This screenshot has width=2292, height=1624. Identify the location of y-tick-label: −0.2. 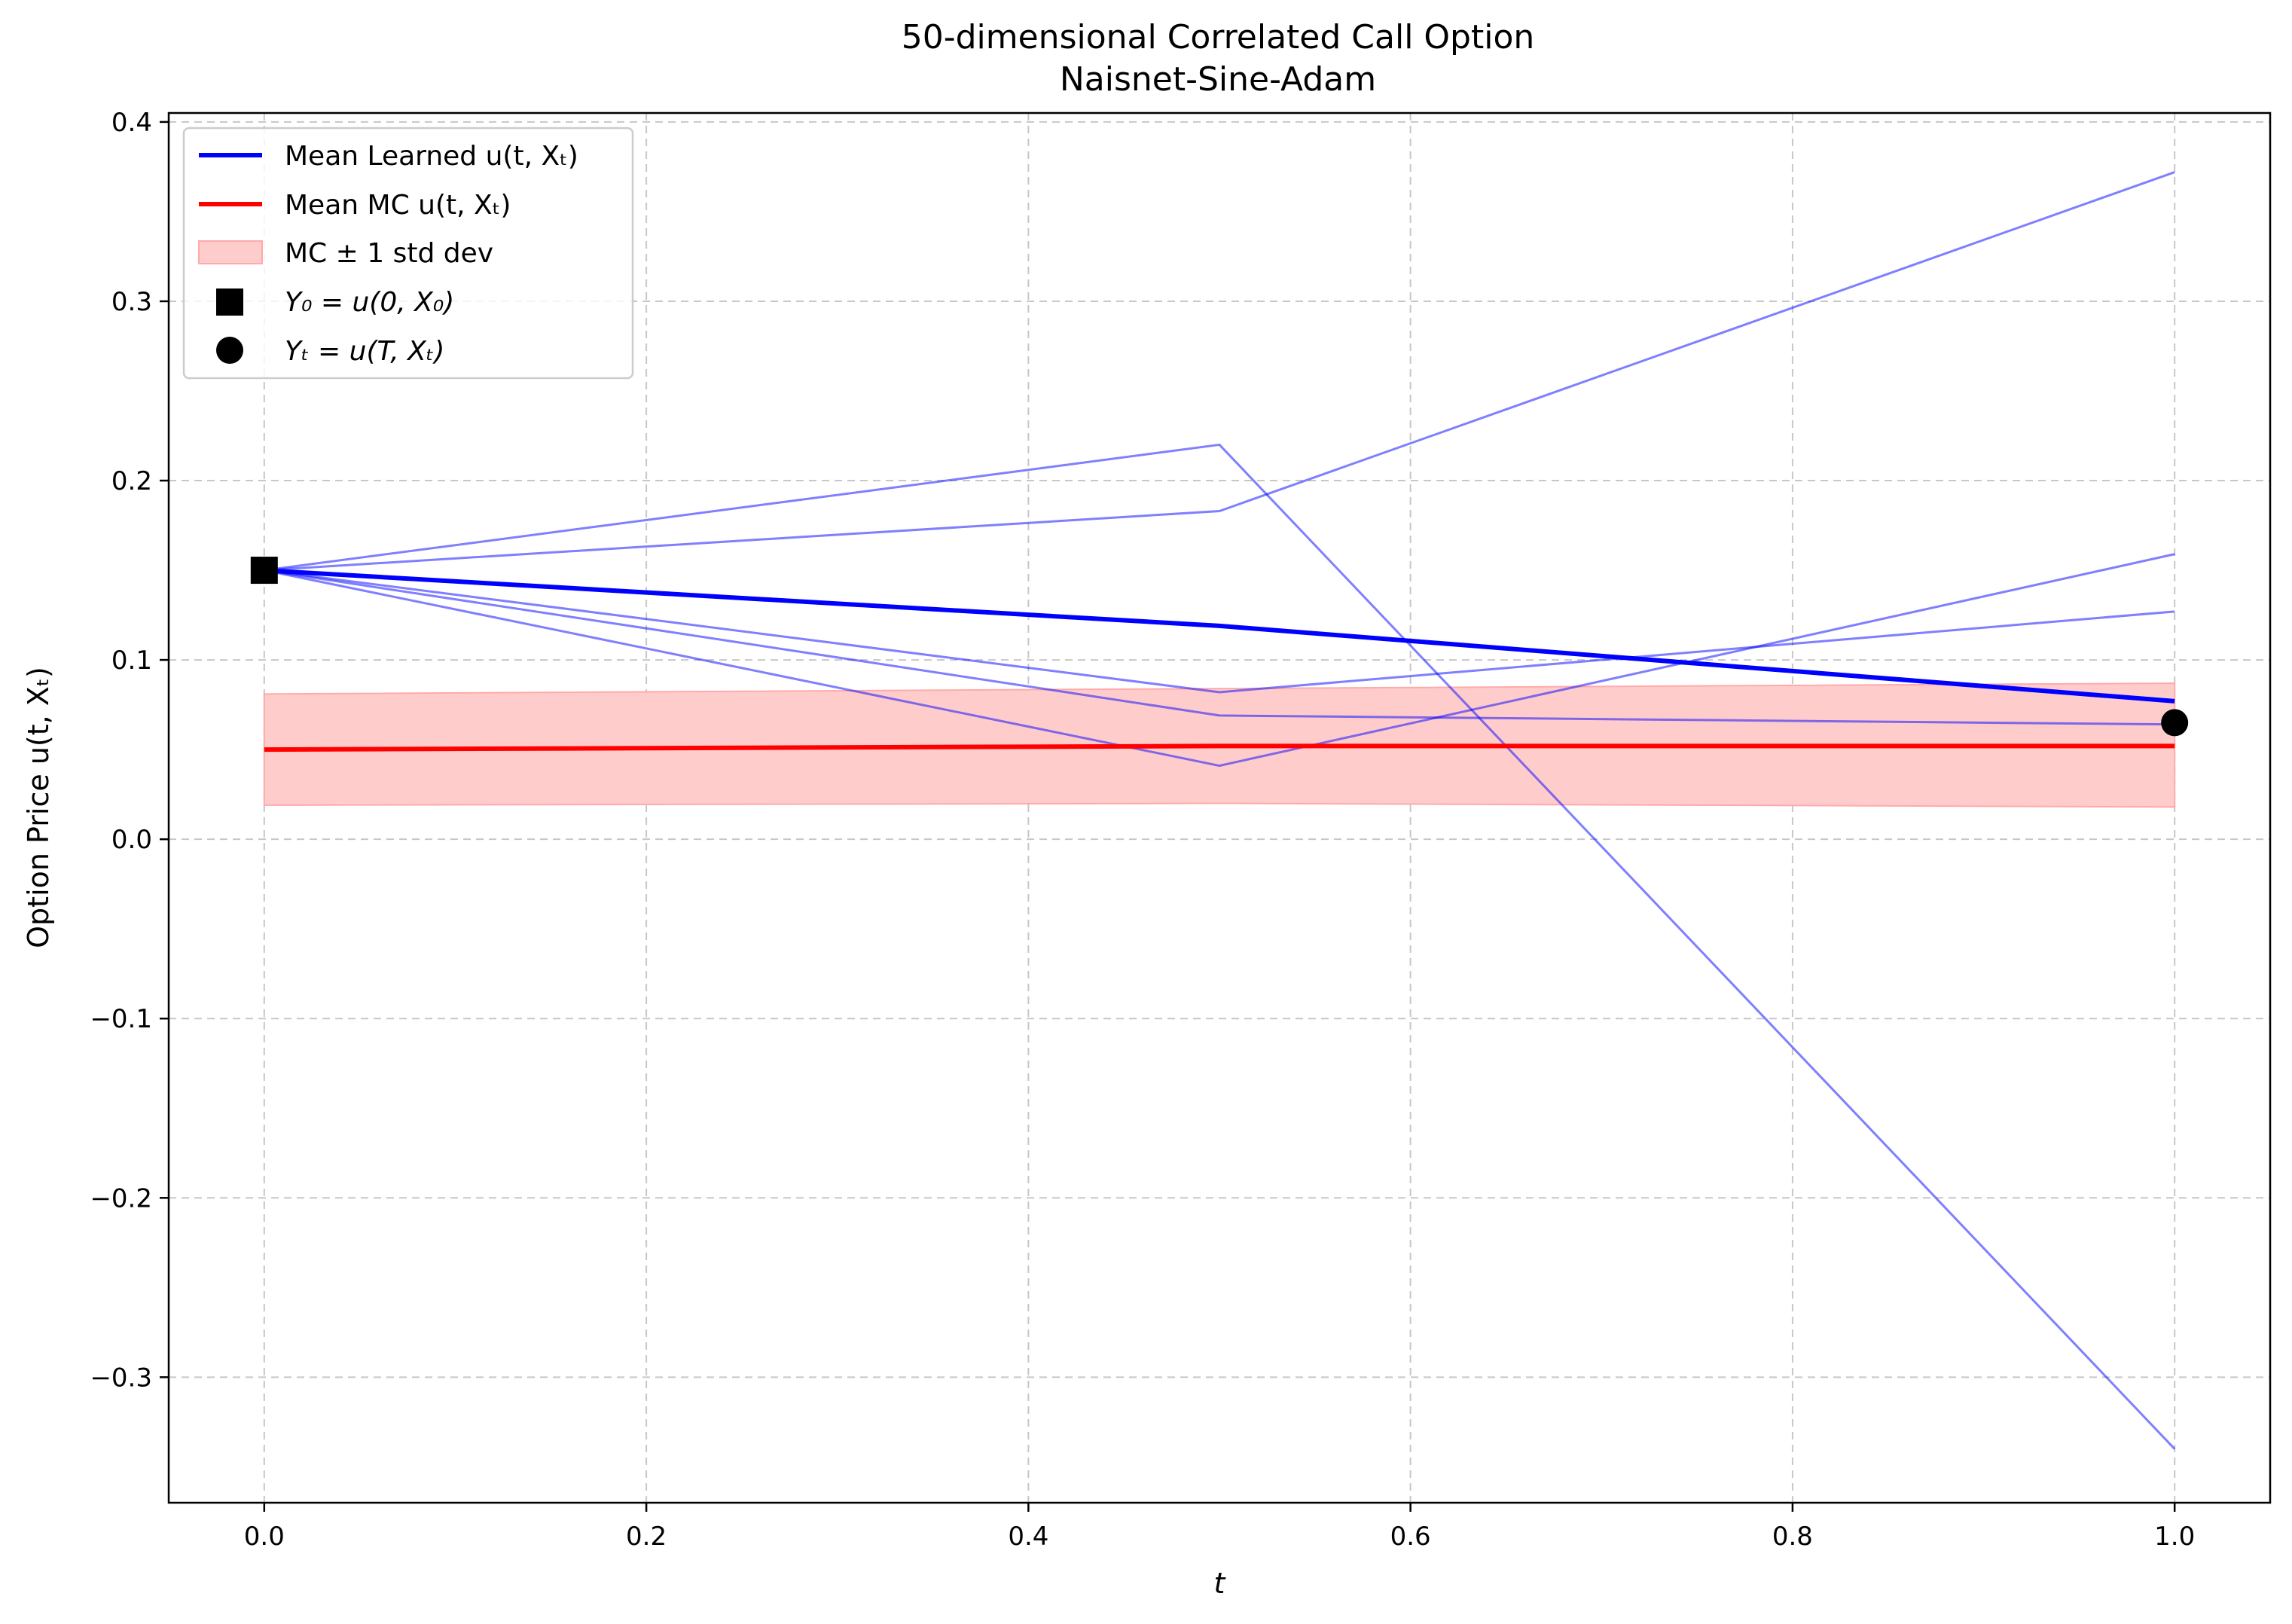
(121, 1198).